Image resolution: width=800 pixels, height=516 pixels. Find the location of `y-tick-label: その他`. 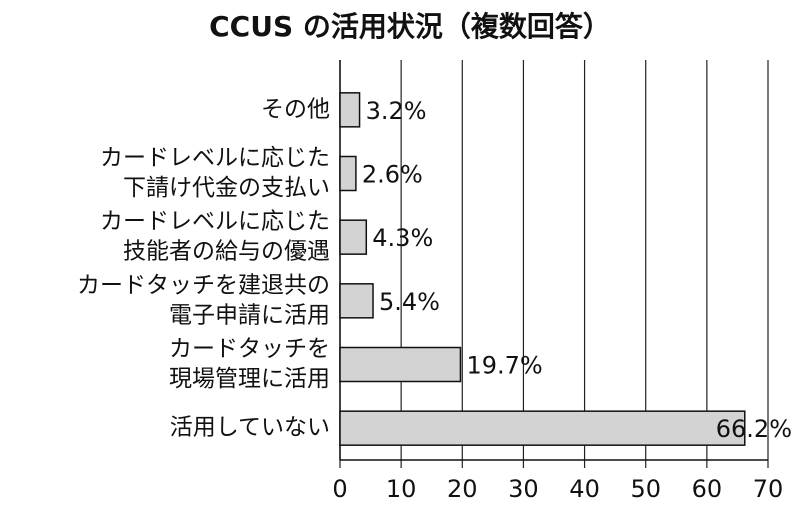

y-tick-label: その他 is located at coordinates (295, 109).